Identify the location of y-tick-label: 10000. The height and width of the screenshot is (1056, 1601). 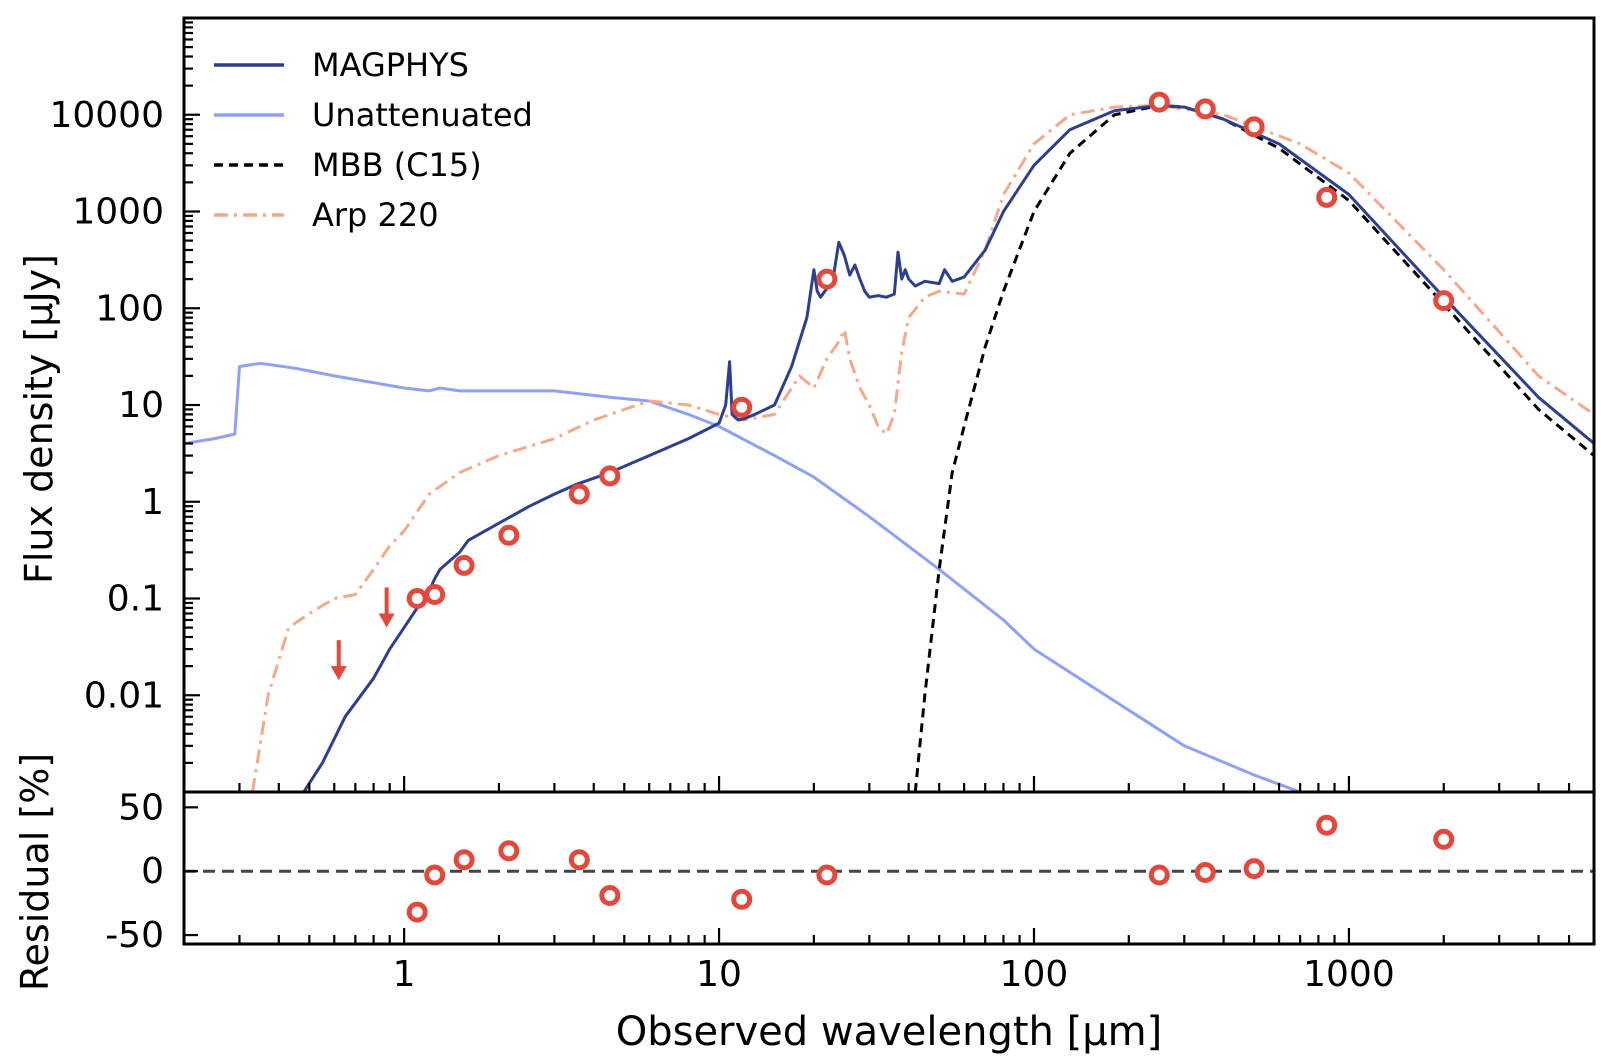
(106, 115).